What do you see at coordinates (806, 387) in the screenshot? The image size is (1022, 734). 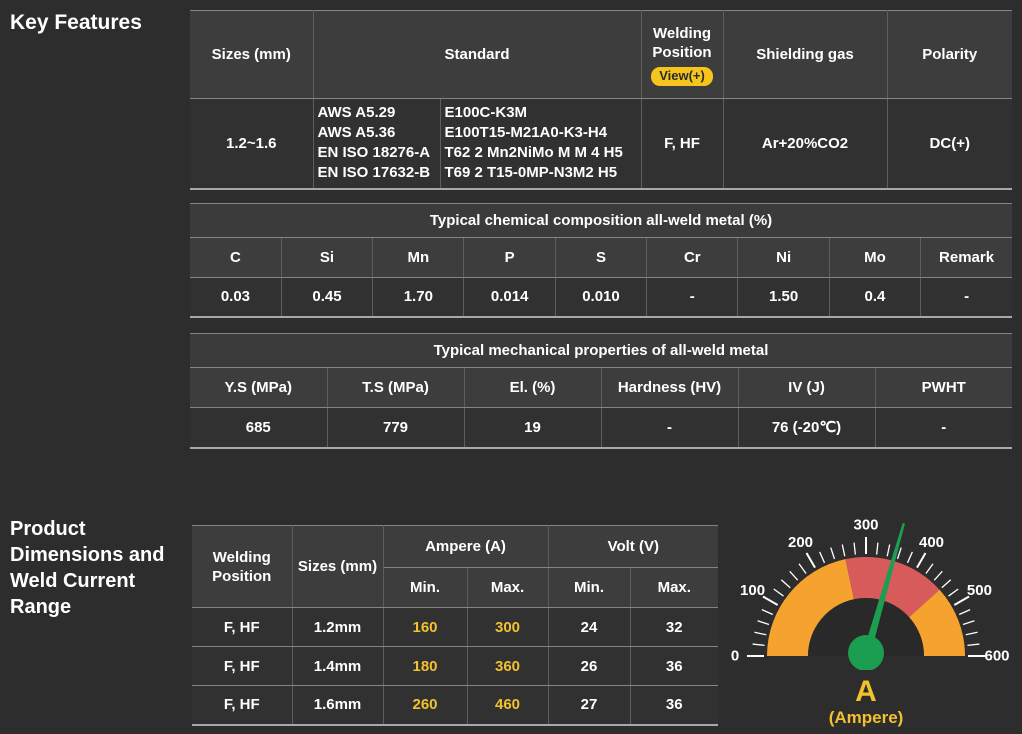 I see `mech-header-cell: IV (J)` at bounding box center [806, 387].